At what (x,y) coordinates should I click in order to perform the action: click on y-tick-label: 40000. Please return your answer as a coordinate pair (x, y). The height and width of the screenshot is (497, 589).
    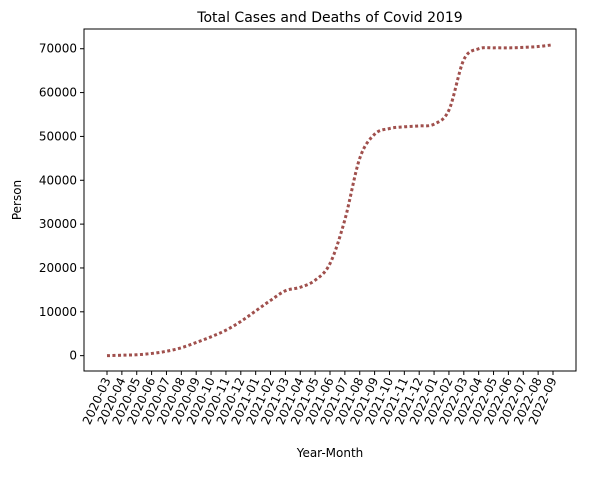
    Looking at the image, I should click on (58, 180).